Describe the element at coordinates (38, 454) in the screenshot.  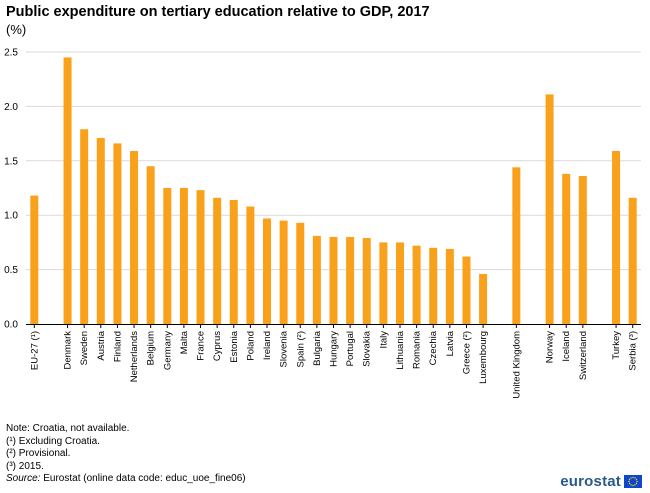
I see `footnote-2: (²) Provisional.` at that location.